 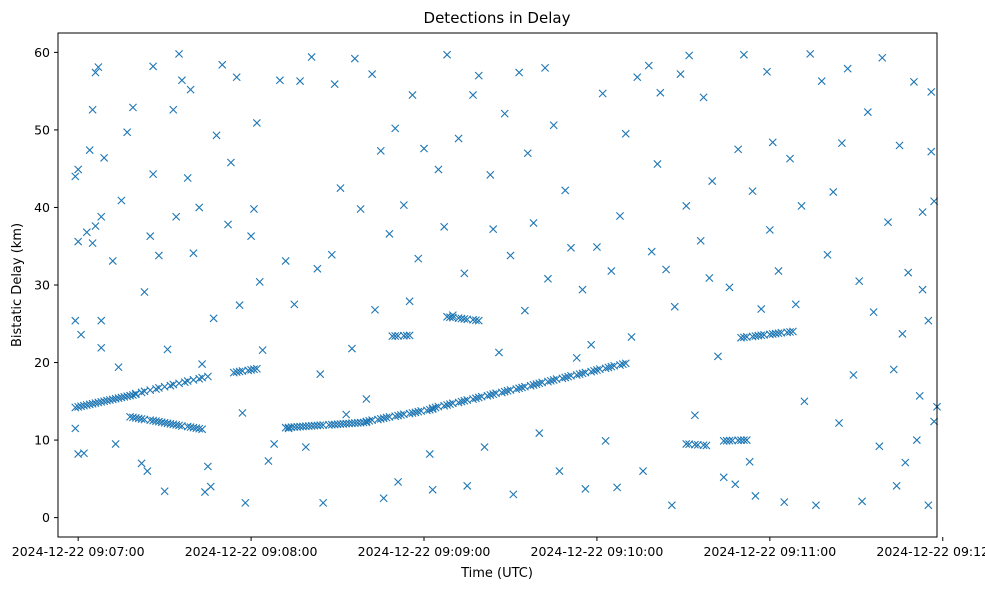 What do you see at coordinates (497, 18) in the screenshot?
I see `chart-title: Detections in Delay` at bounding box center [497, 18].